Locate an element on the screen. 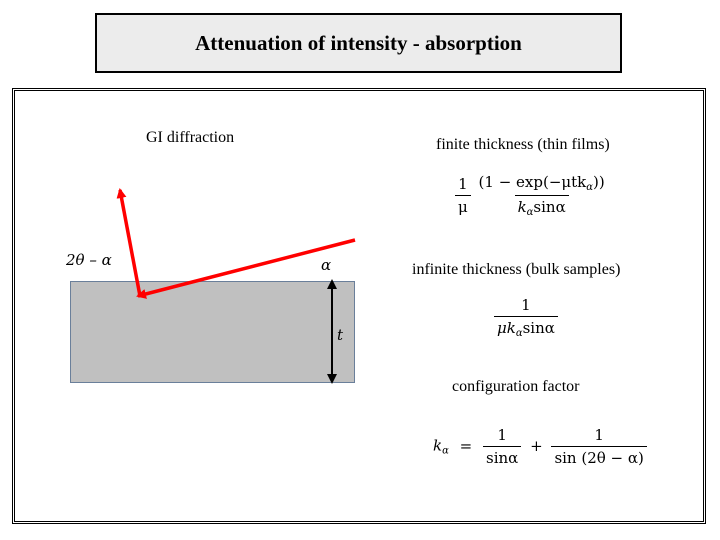  finite-left-fraction: 1 μ is located at coordinates (463, 195).